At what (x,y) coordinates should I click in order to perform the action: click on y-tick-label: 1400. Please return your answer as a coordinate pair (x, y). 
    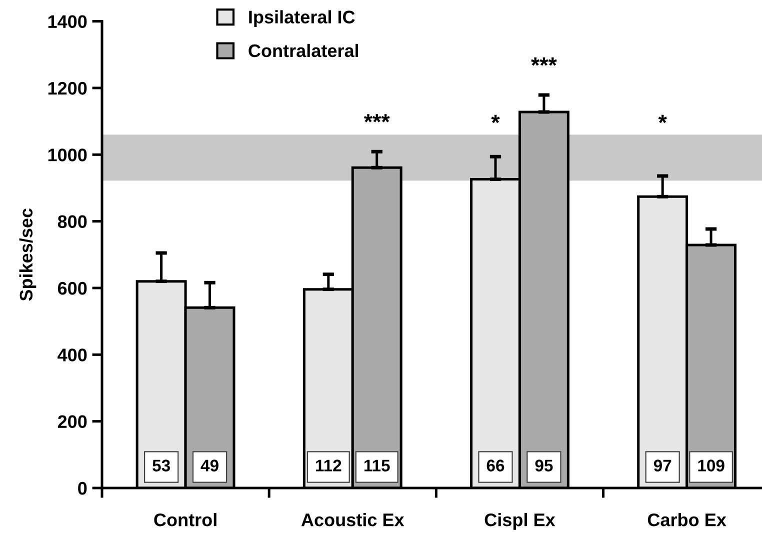
    Looking at the image, I should click on (67, 21).